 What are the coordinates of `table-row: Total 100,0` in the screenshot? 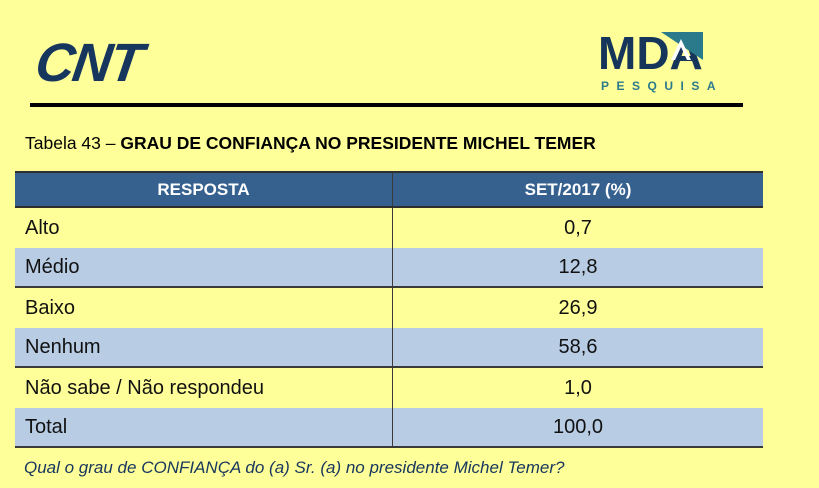 It's located at (389, 428).